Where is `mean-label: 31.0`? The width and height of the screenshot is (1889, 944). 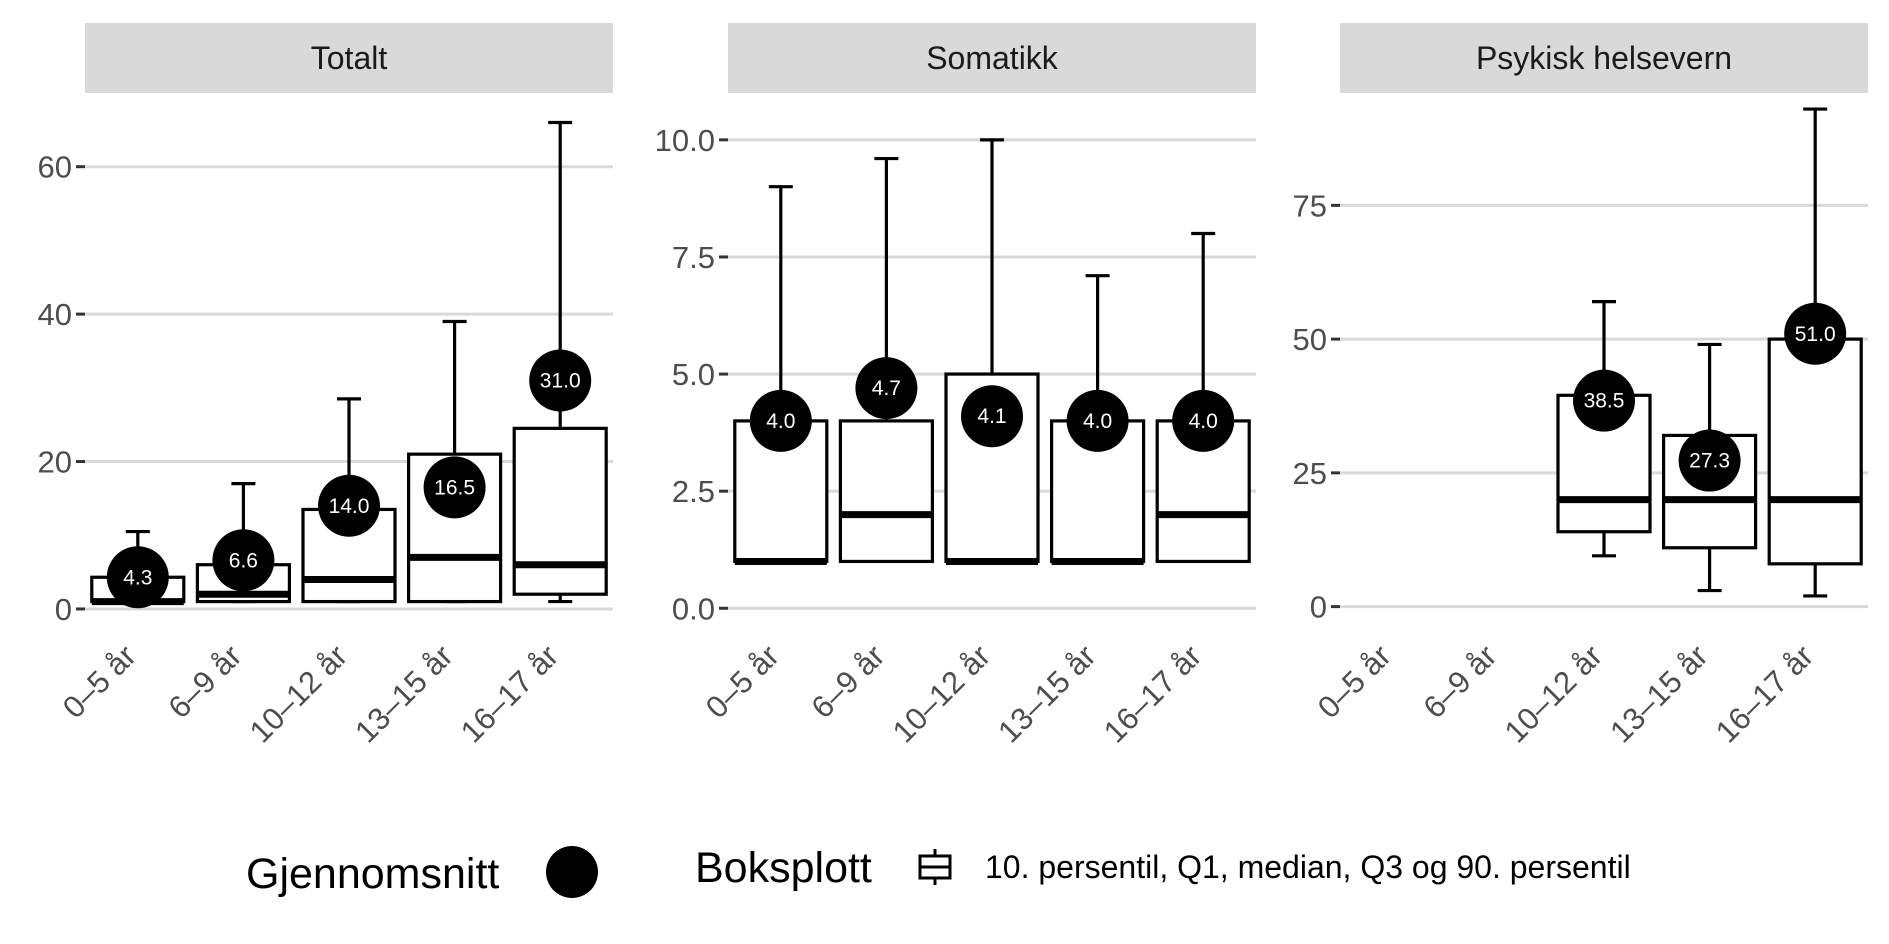
mean-label: 31.0 is located at coordinates (560, 380).